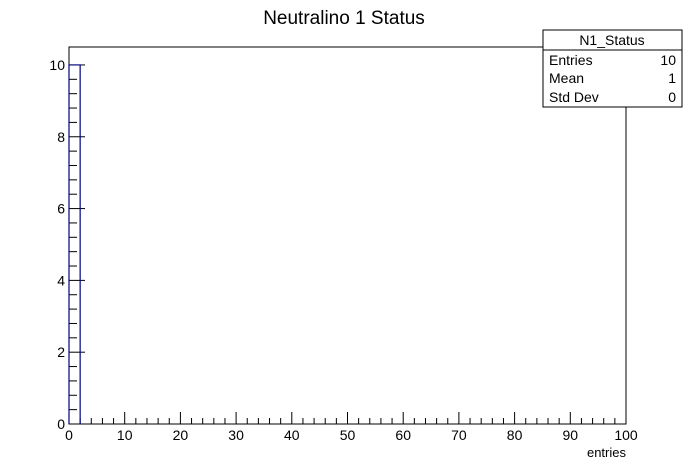 The image size is (696, 472). Describe the element at coordinates (515, 435) in the screenshot. I see `x-tick-label: 80` at that location.